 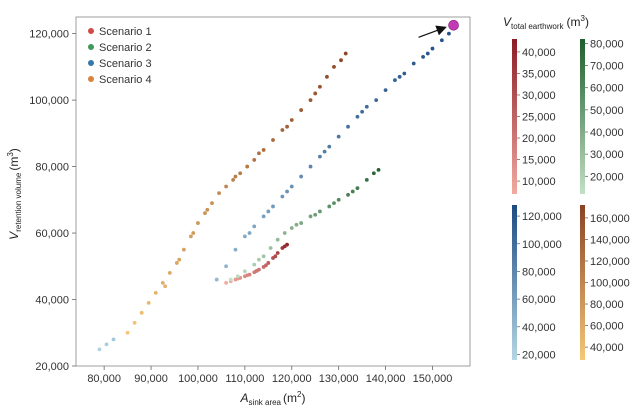 I want to click on y-tick-label: 100,000, so click(x=49, y=101).